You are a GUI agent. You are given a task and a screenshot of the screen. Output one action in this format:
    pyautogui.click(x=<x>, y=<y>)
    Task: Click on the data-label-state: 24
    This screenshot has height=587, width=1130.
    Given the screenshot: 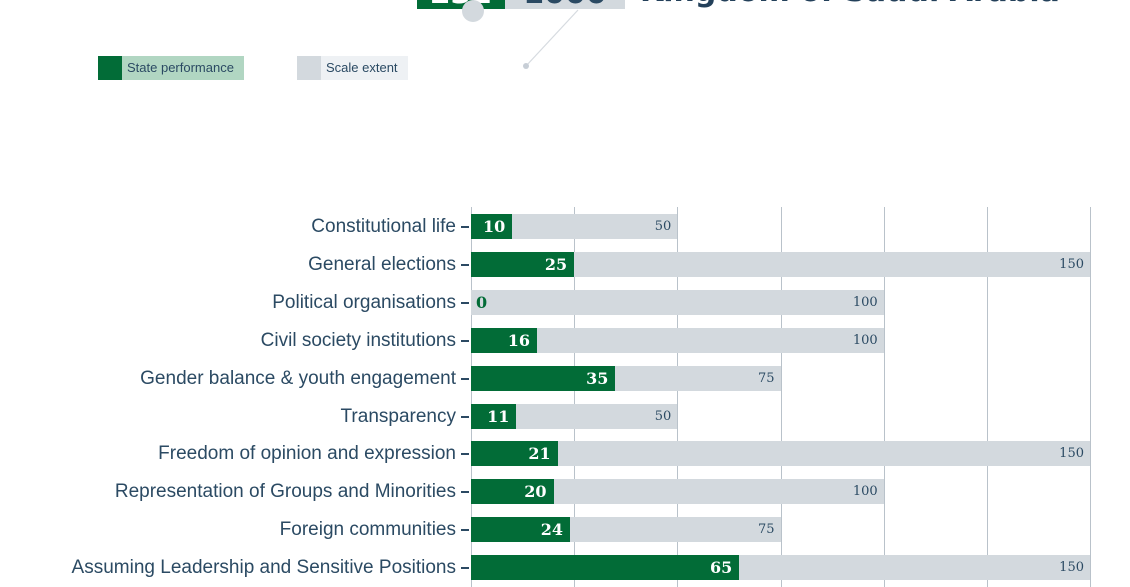 What is the action you would take?
    pyautogui.click(x=552, y=529)
    